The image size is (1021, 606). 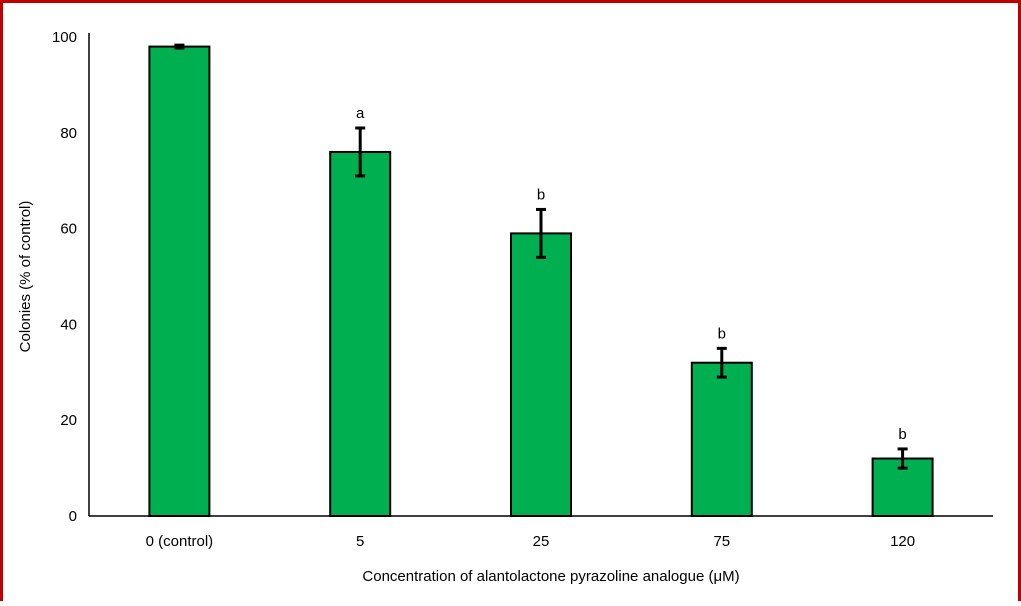 What do you see at coordinates (64, 277) in the screenshot?
I see `y-axis-ticks: 0 20 40 60 80 100` at bounding box center [64, 277].